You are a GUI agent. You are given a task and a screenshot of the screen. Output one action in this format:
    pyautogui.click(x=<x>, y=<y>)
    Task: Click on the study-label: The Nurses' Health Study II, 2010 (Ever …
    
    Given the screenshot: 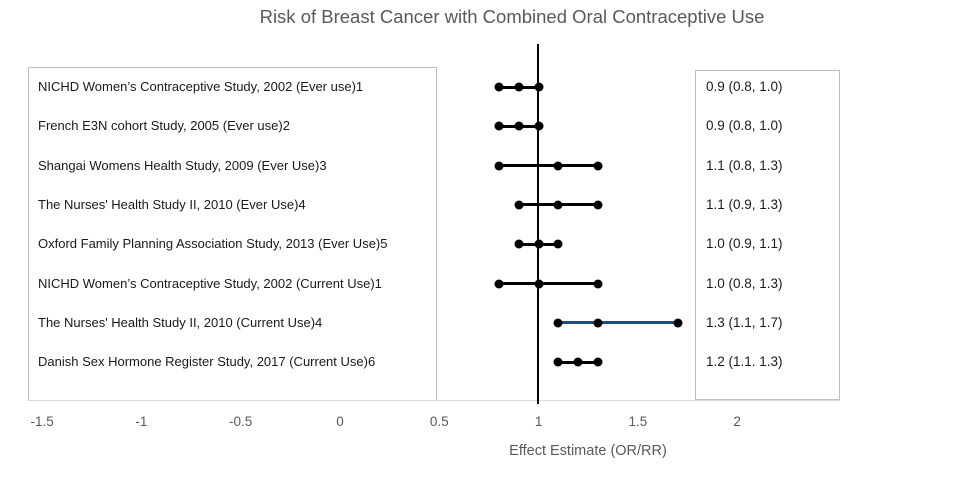 What is the action you would take?
    pyautogui.click(x=172, y=204)
    